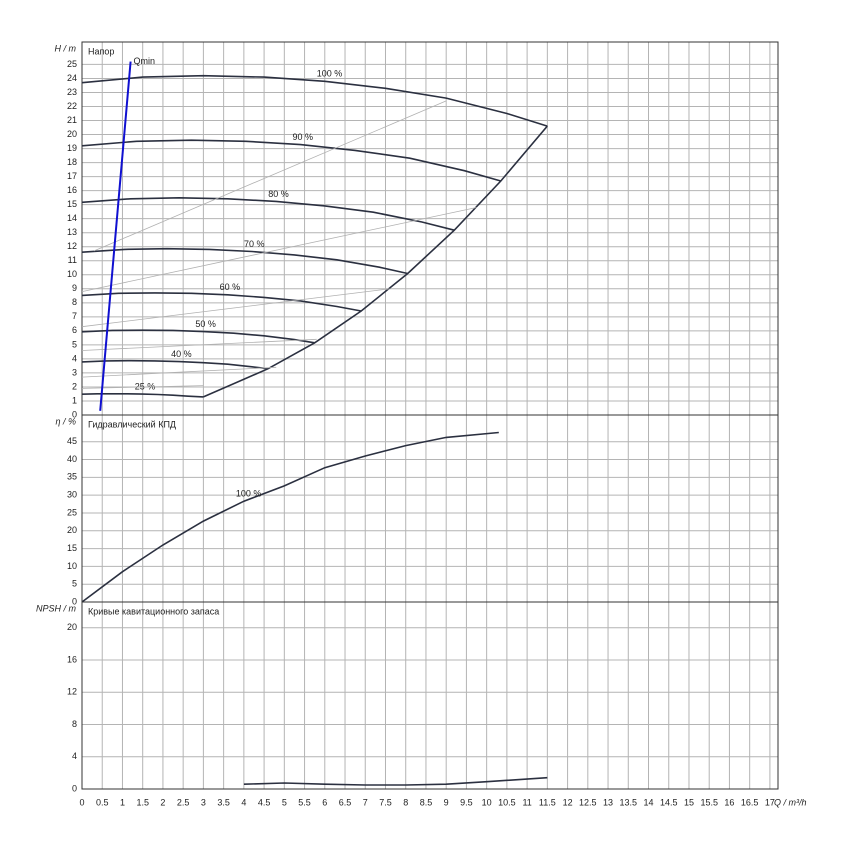 The width and height of the screenshot is (850, 850). Describe the element at coordinates (122, 802) in the screenshot. I see `x-tick-label: 1` at that location.